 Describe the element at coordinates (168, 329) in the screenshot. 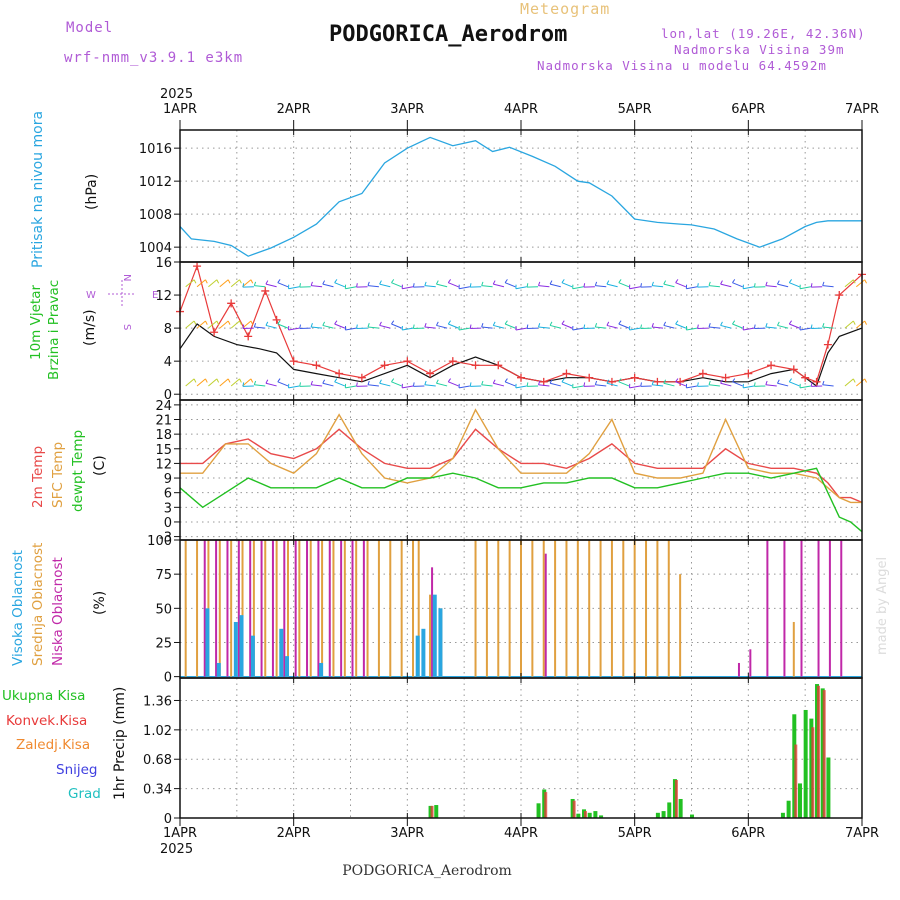

I see `y-tick-label: 8` at that location.